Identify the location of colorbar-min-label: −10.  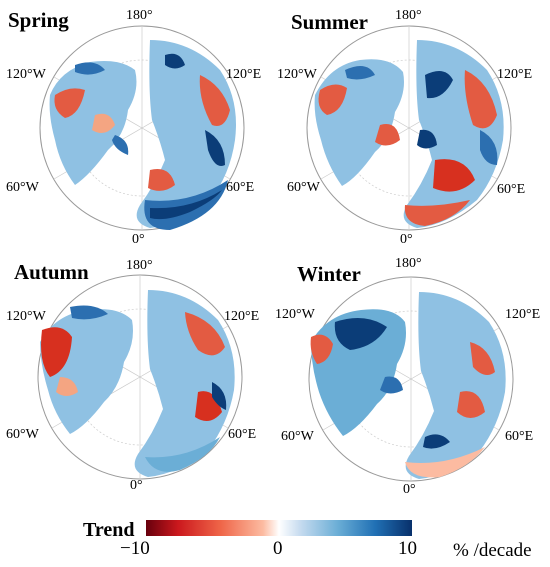
(135, 548).